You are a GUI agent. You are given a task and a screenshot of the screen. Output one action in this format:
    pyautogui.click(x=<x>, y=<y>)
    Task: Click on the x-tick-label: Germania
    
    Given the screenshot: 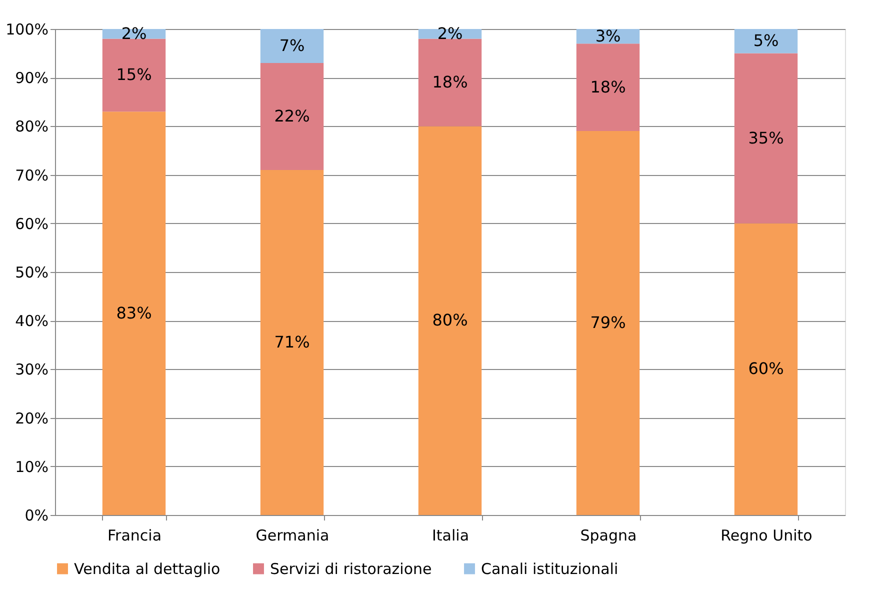 What is the action you would take?
    pyautogui.click(x=293, y=535)
    